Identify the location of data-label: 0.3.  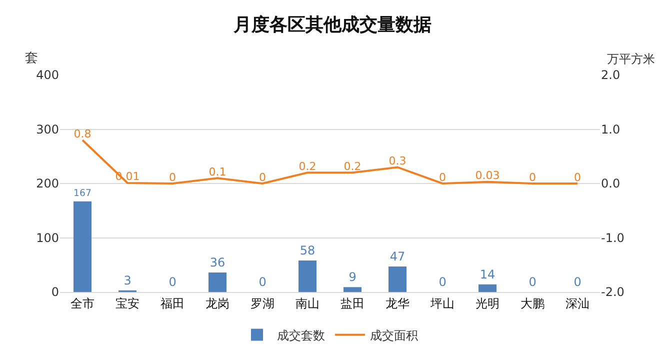
(397, 161).